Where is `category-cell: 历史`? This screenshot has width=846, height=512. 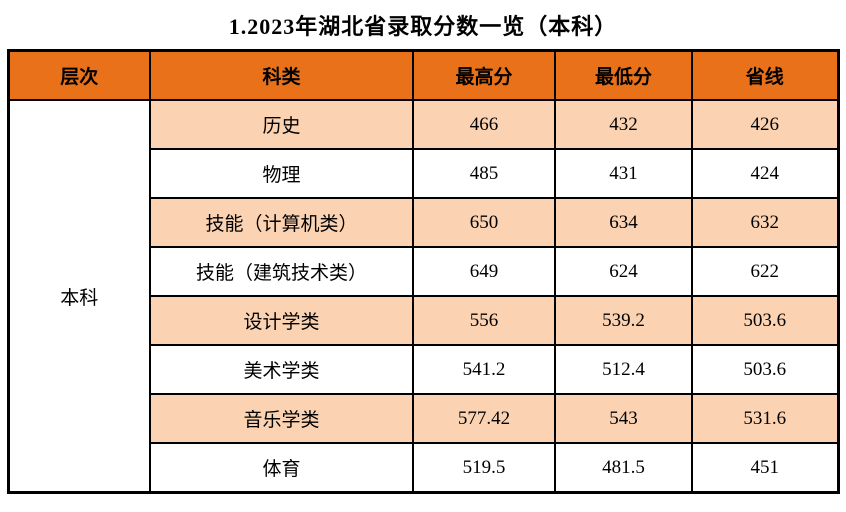 category-cell: 历史 is located at coordinates (281, 124).